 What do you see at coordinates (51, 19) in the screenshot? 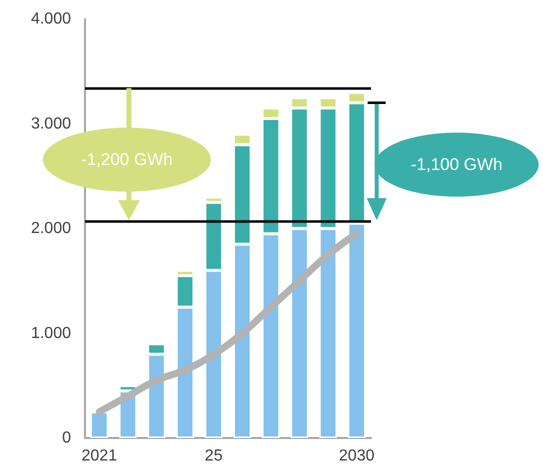
I see `y-tick-label: 4.000` at bounding box center [51, 19].